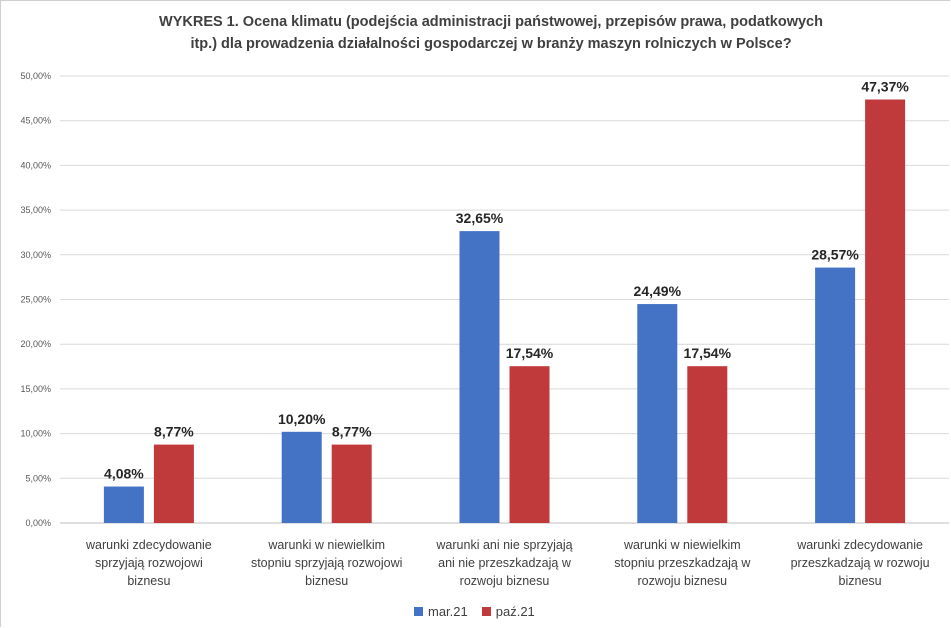 The image size is (951, 628). I want to click on category-label-line: stopniu sprzyjają rozwojowi, so click(326, 563).